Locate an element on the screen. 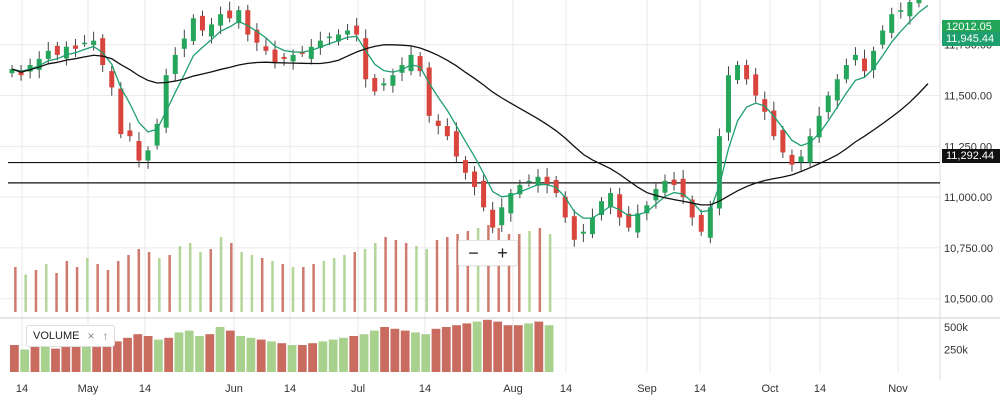  zoom-in-button: + is located at coordinates (502, 253).